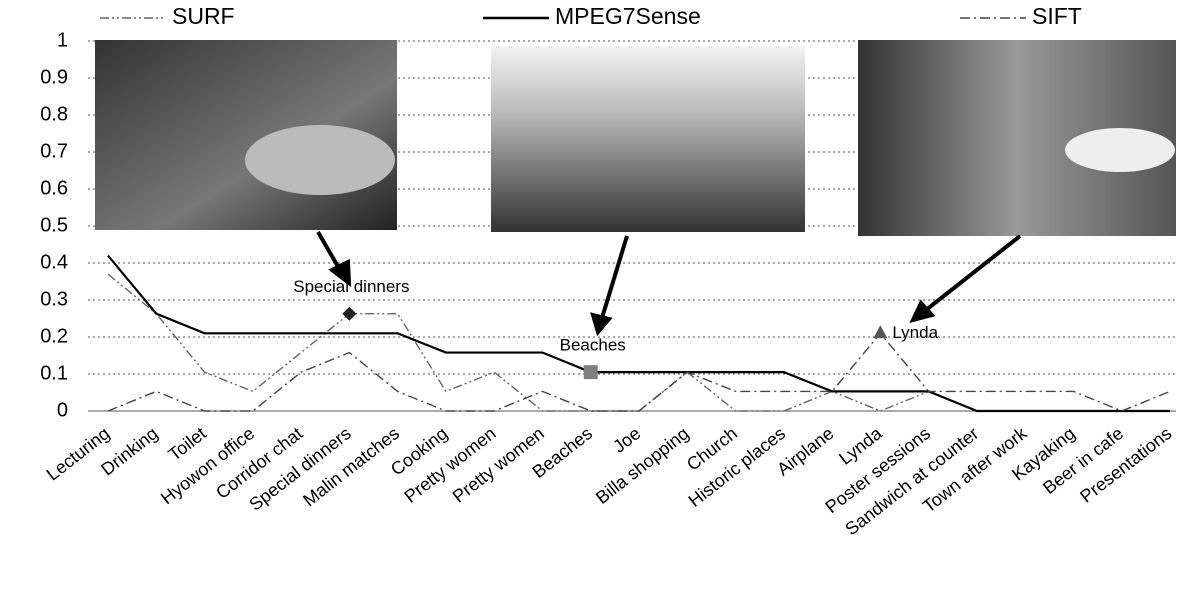  What do you see at coordinates (648, 139) in the screenshot?
I see `photo` at bounding box center [648, 139].